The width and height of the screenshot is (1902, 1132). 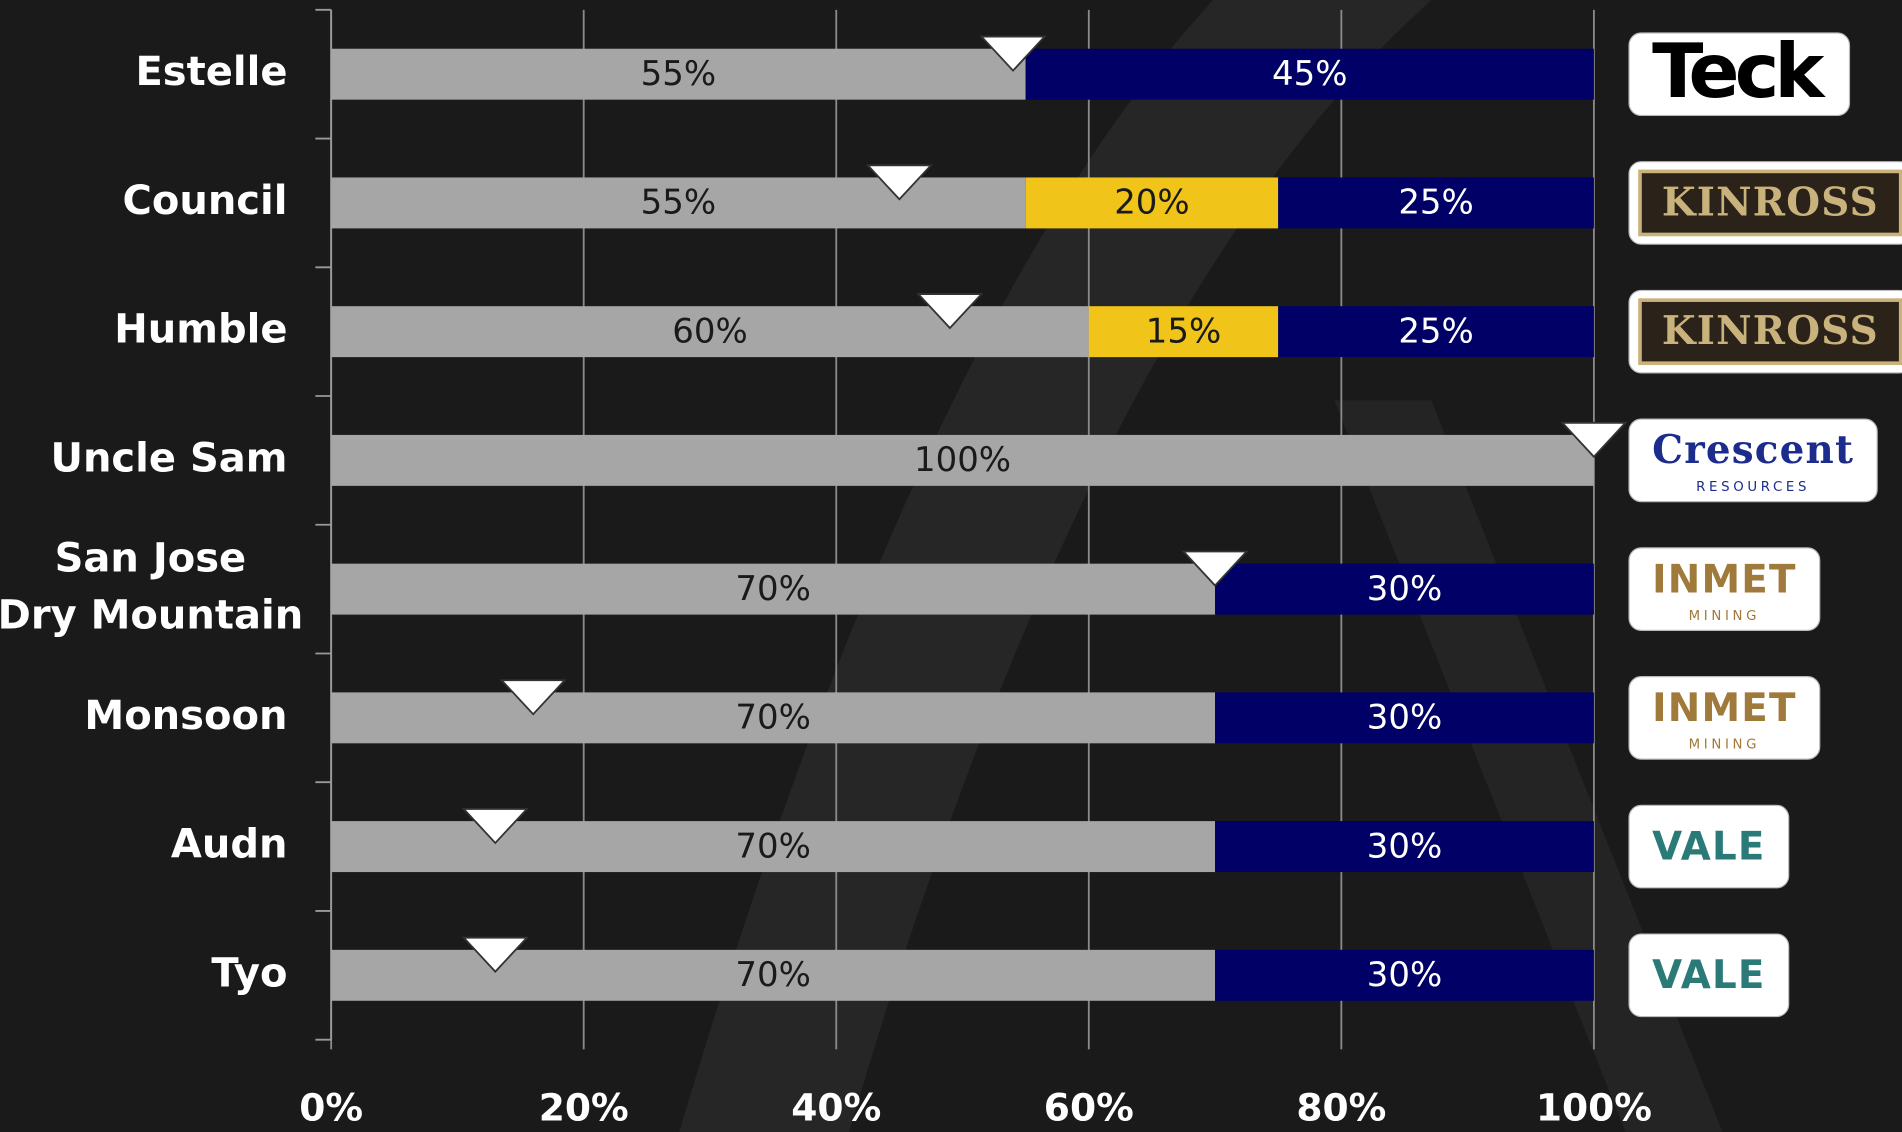 I want to click on data-label: 20%, so click(x=1151, y=203).